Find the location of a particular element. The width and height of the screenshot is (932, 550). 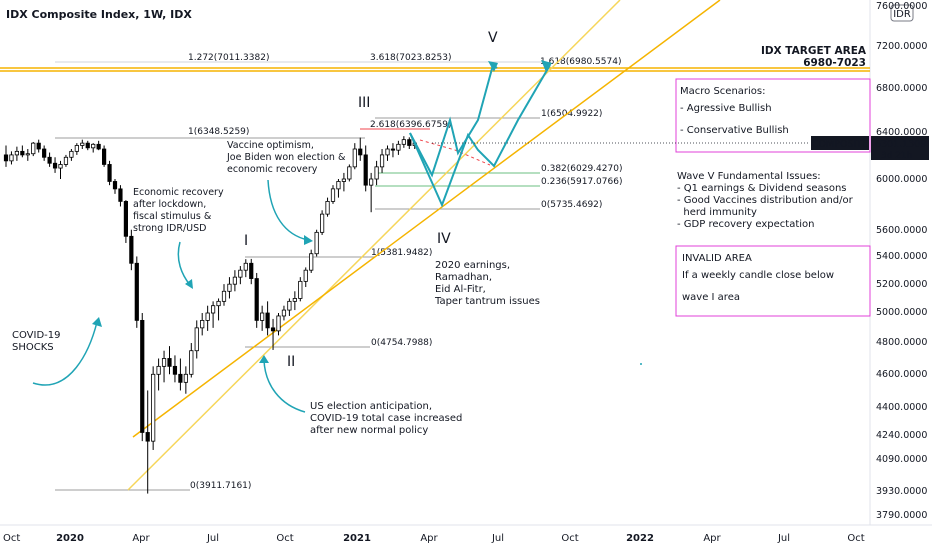

vaccine-arrow is located at coordinates (288, 210).